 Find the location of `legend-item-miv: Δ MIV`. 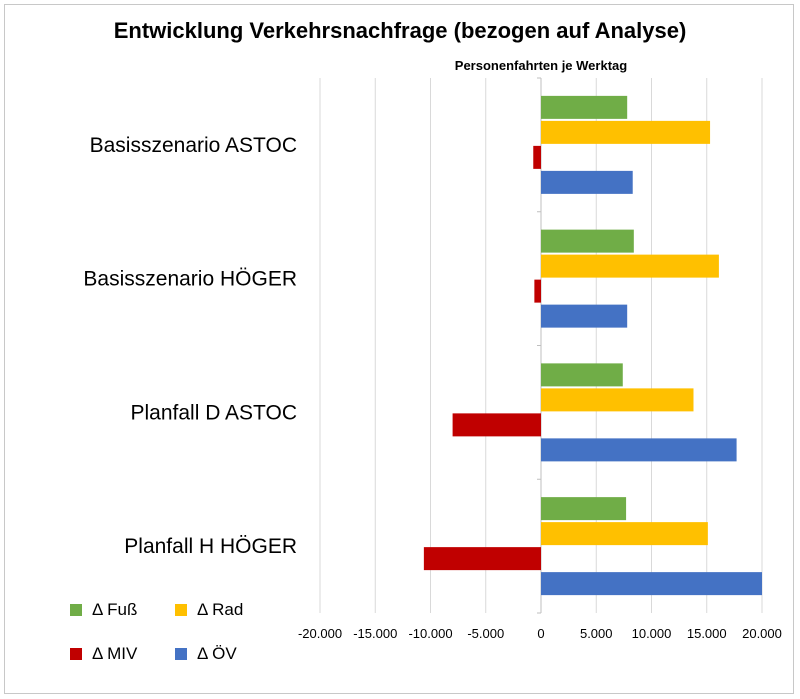

legend-item-miv: Δ MIV is located at coordinates (103, 654).